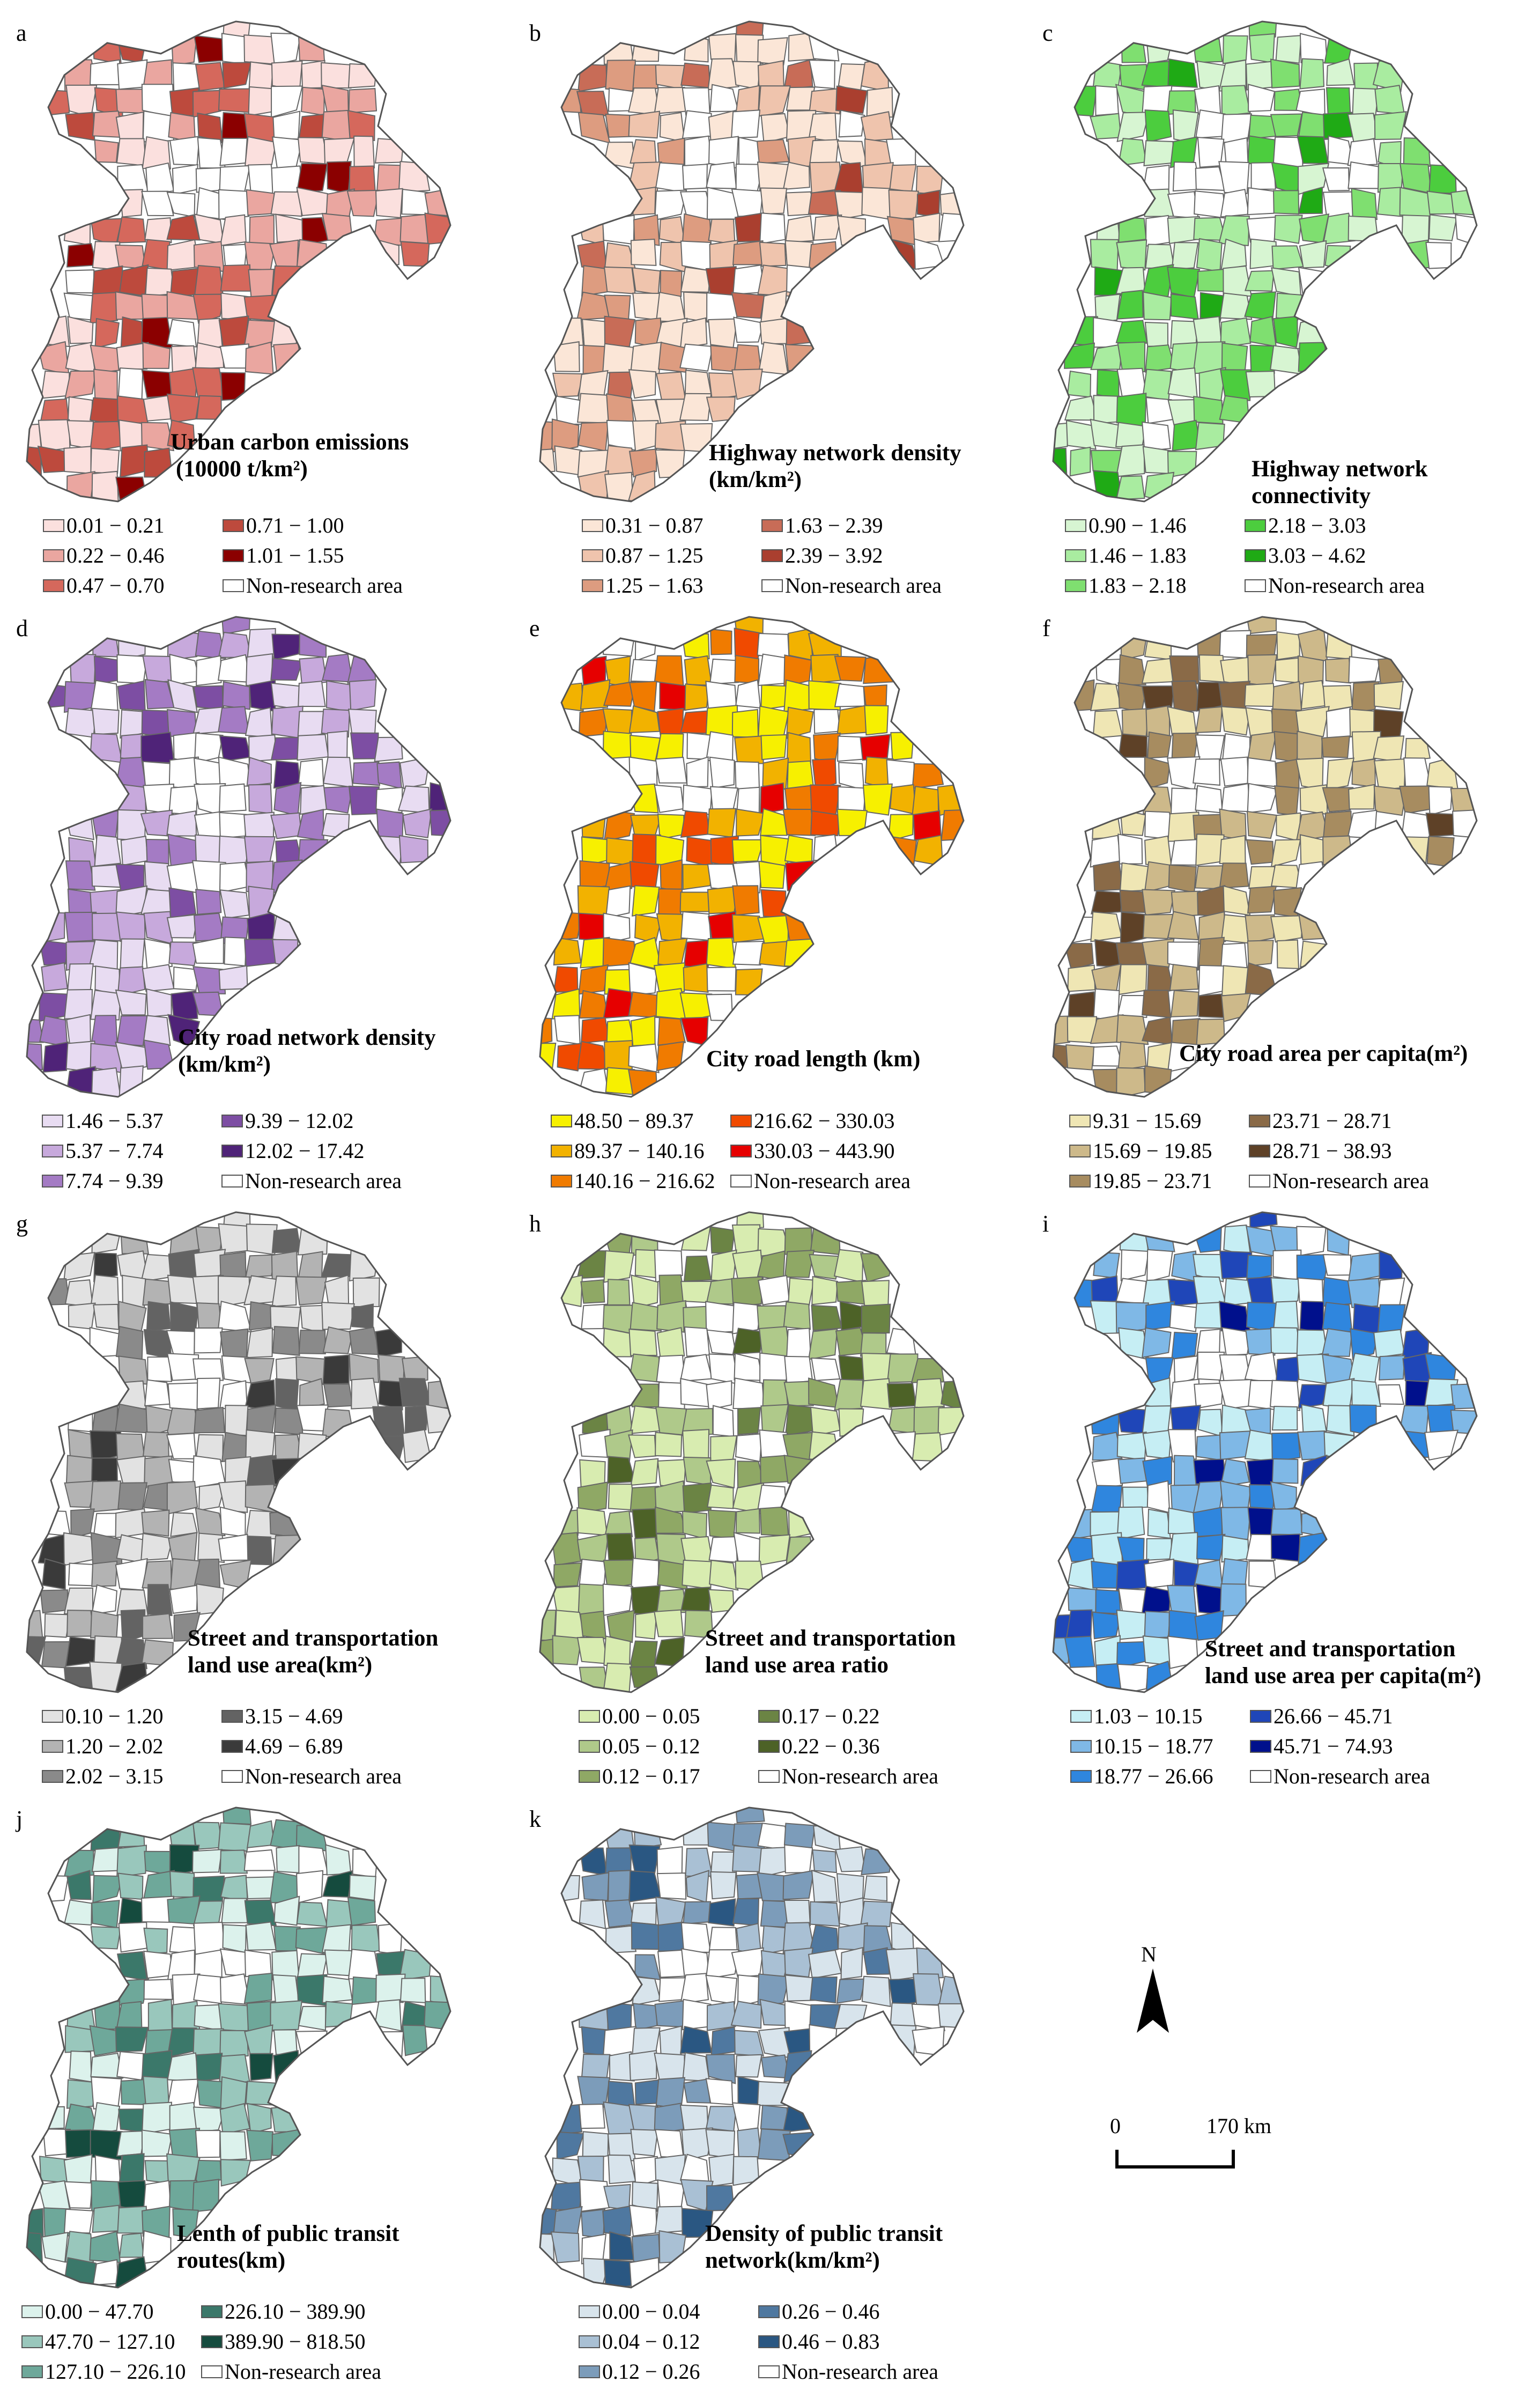  Describe the element at coordinates (104, 523) in the screenshot. I see `legend-item: 0.01 − 0.21` at that location.